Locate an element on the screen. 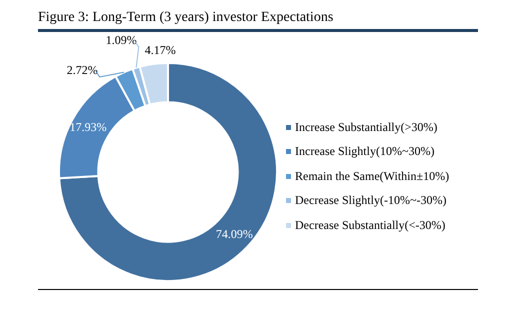 This screenshot has width=526, height=320. legend-label: Decrease Slightly(-10%~-30%) is located at coordinates (370, 200).